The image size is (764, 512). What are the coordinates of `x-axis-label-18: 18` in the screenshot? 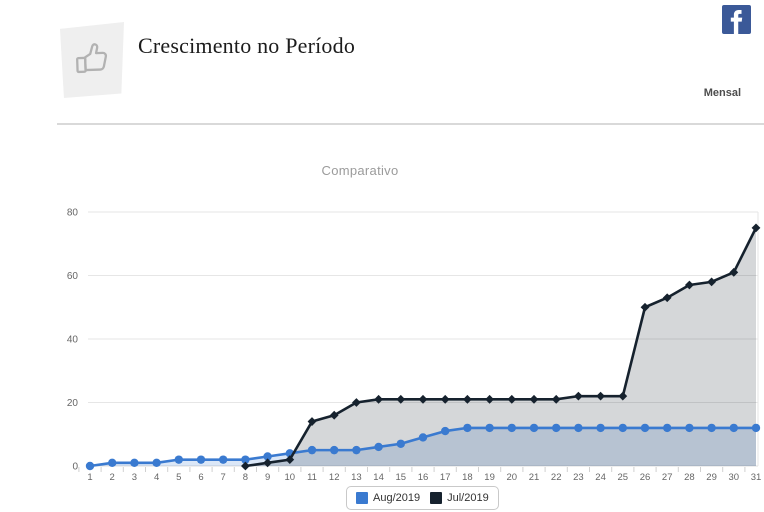 It's located at (467, 477).